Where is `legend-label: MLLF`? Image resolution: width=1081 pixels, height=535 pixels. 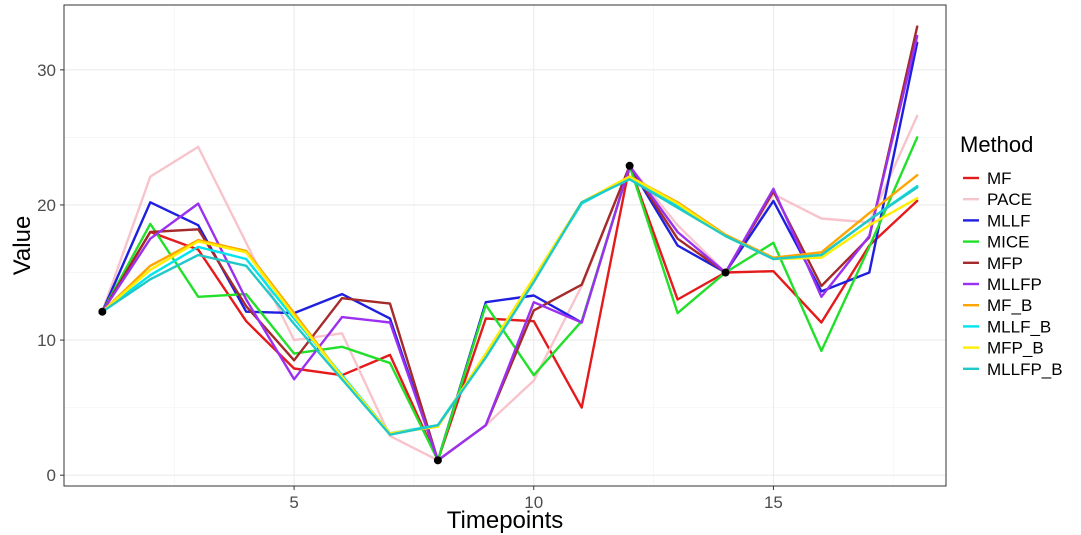 legend-label: MLLF is located at coordinates (1008, 220).